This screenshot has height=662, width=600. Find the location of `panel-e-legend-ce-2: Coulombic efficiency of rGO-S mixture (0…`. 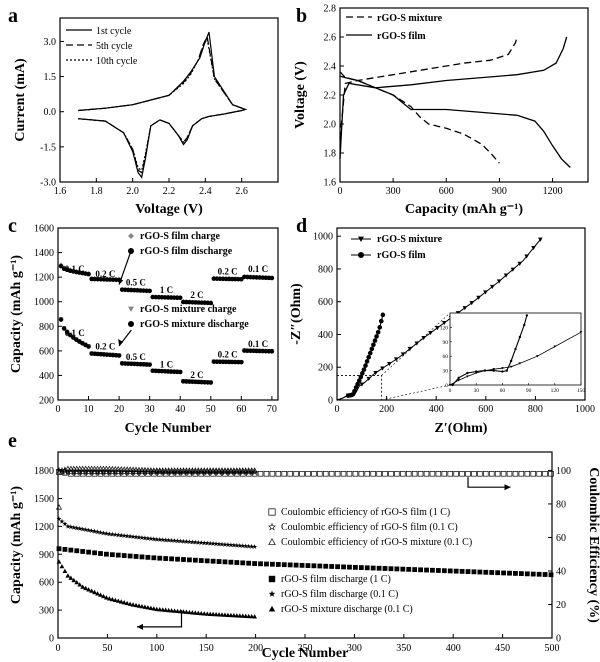

panel-e-legend-ce-2: Coulombic efficiency of rGO-S mixture (0… is located at coordinates (376, 542).